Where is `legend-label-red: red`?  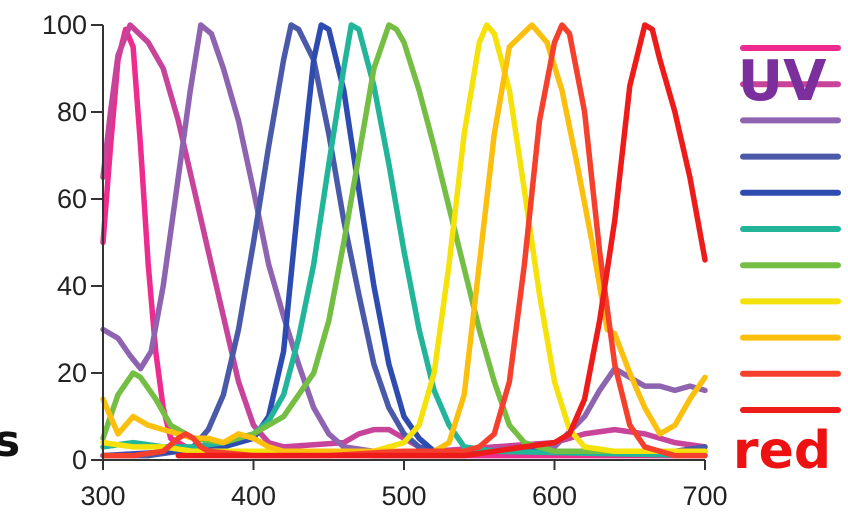 legend-label-red: red is located at coordinates (782, 451).